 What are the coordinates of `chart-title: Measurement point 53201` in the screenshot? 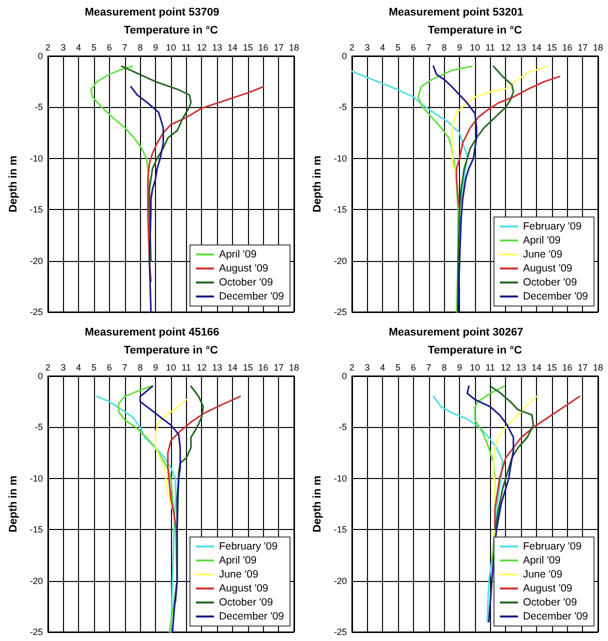 It's located at (456, 12).